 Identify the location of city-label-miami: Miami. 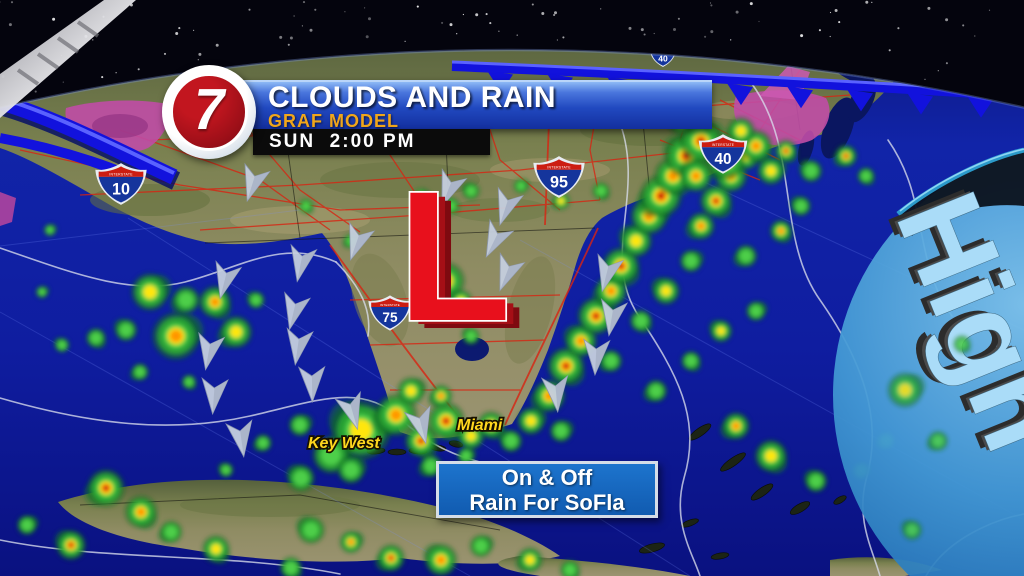
(480, 425).